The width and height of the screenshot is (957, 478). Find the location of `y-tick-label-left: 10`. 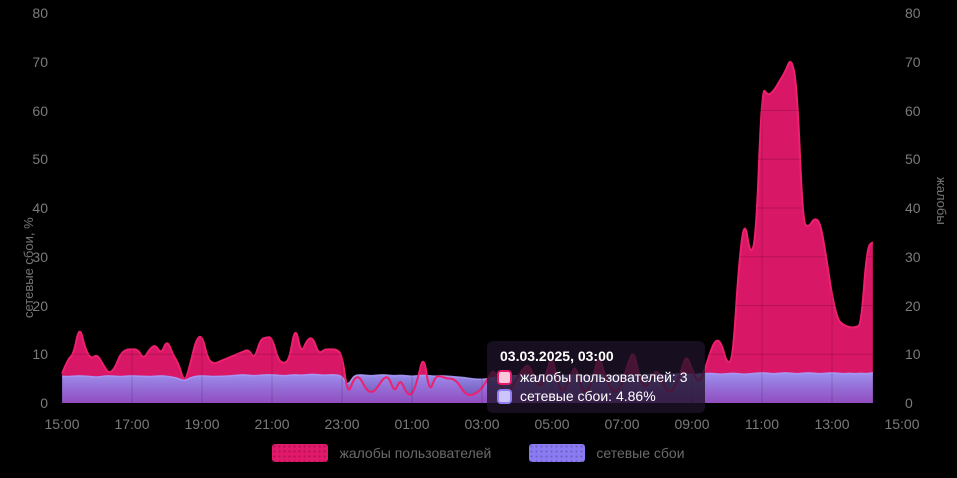

y-tick-label-left: 10 is located at coordinates (40, 354).